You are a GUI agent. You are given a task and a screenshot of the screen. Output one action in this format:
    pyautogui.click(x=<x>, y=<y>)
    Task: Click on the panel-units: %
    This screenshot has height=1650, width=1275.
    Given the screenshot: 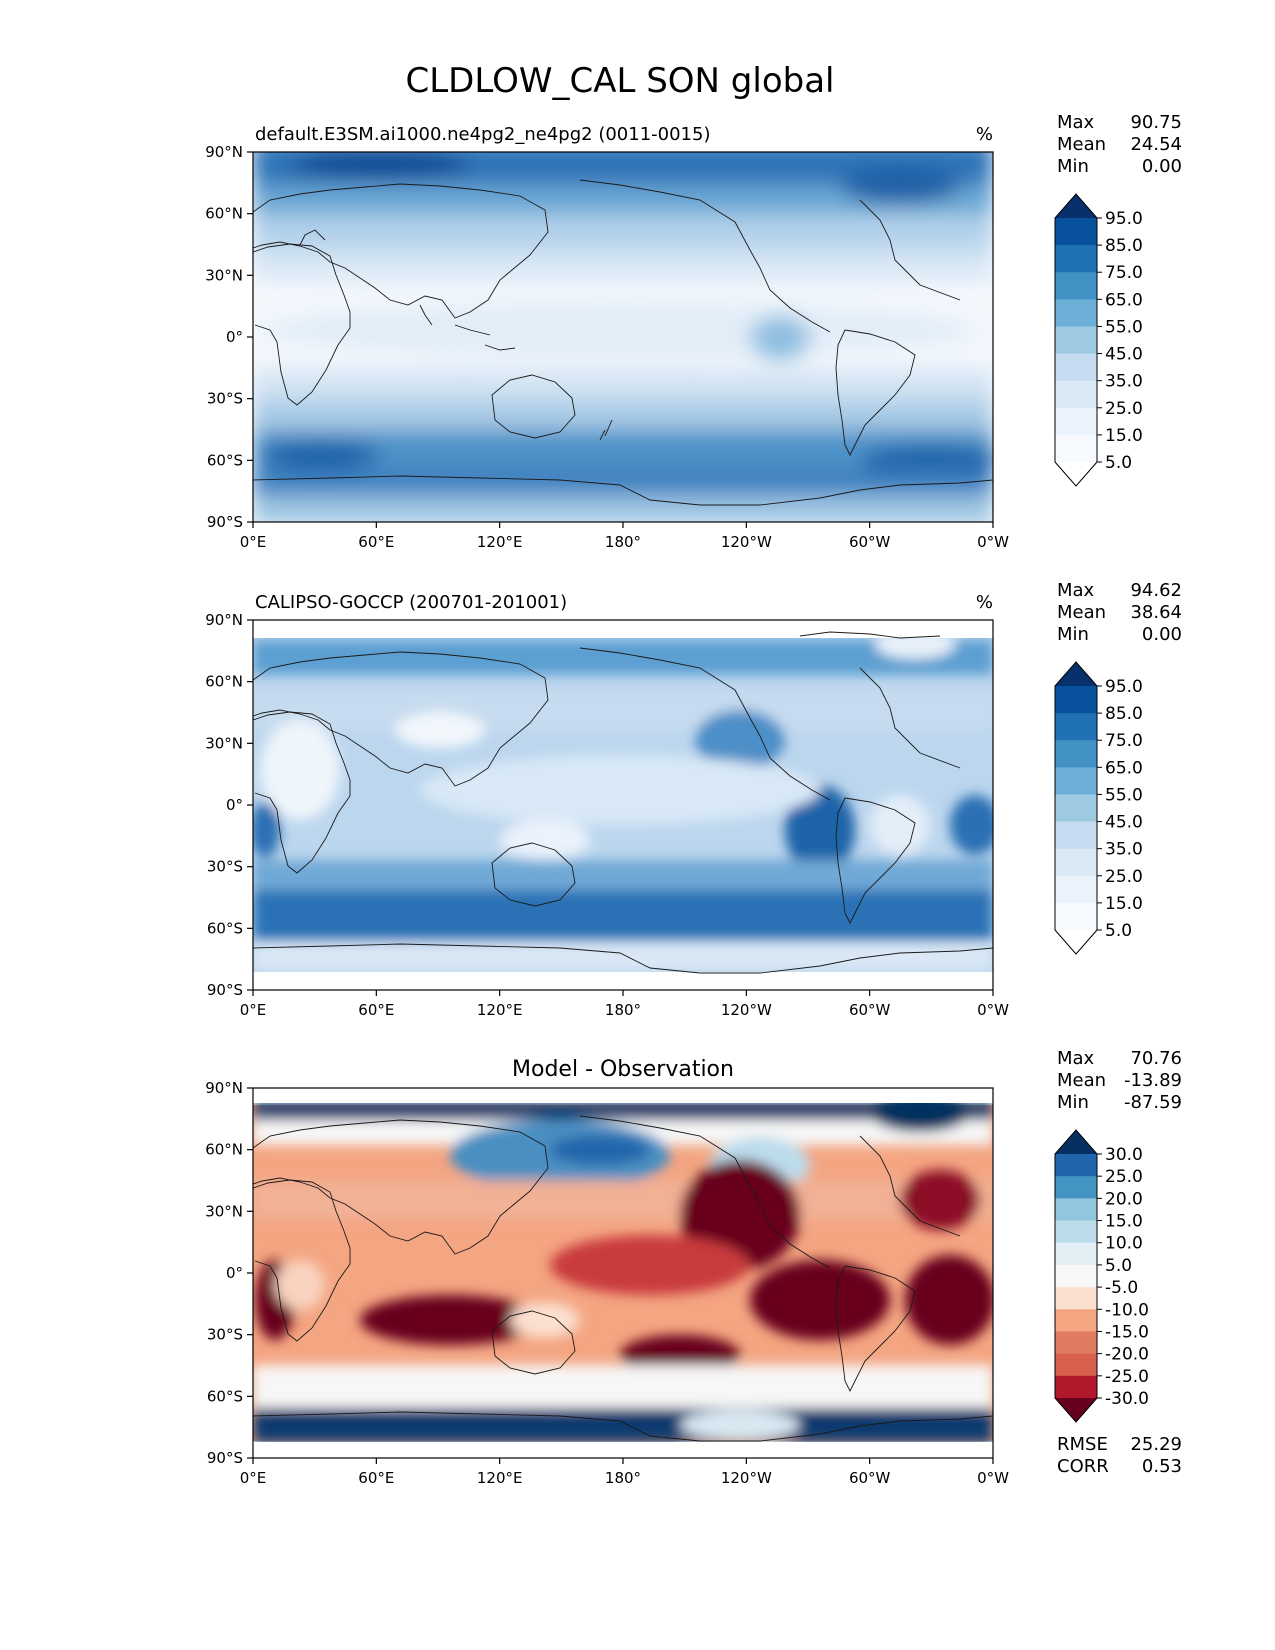 What is the action you would take?
    pyautogui.click(x=984, y=602)
    